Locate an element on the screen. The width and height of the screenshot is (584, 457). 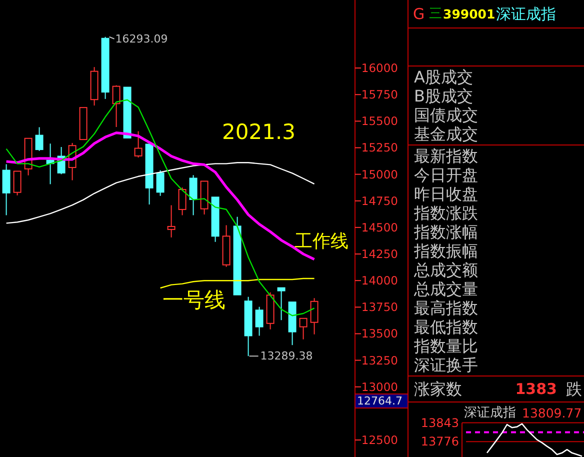
text: A股成交 is located at coordinates (443, 77).